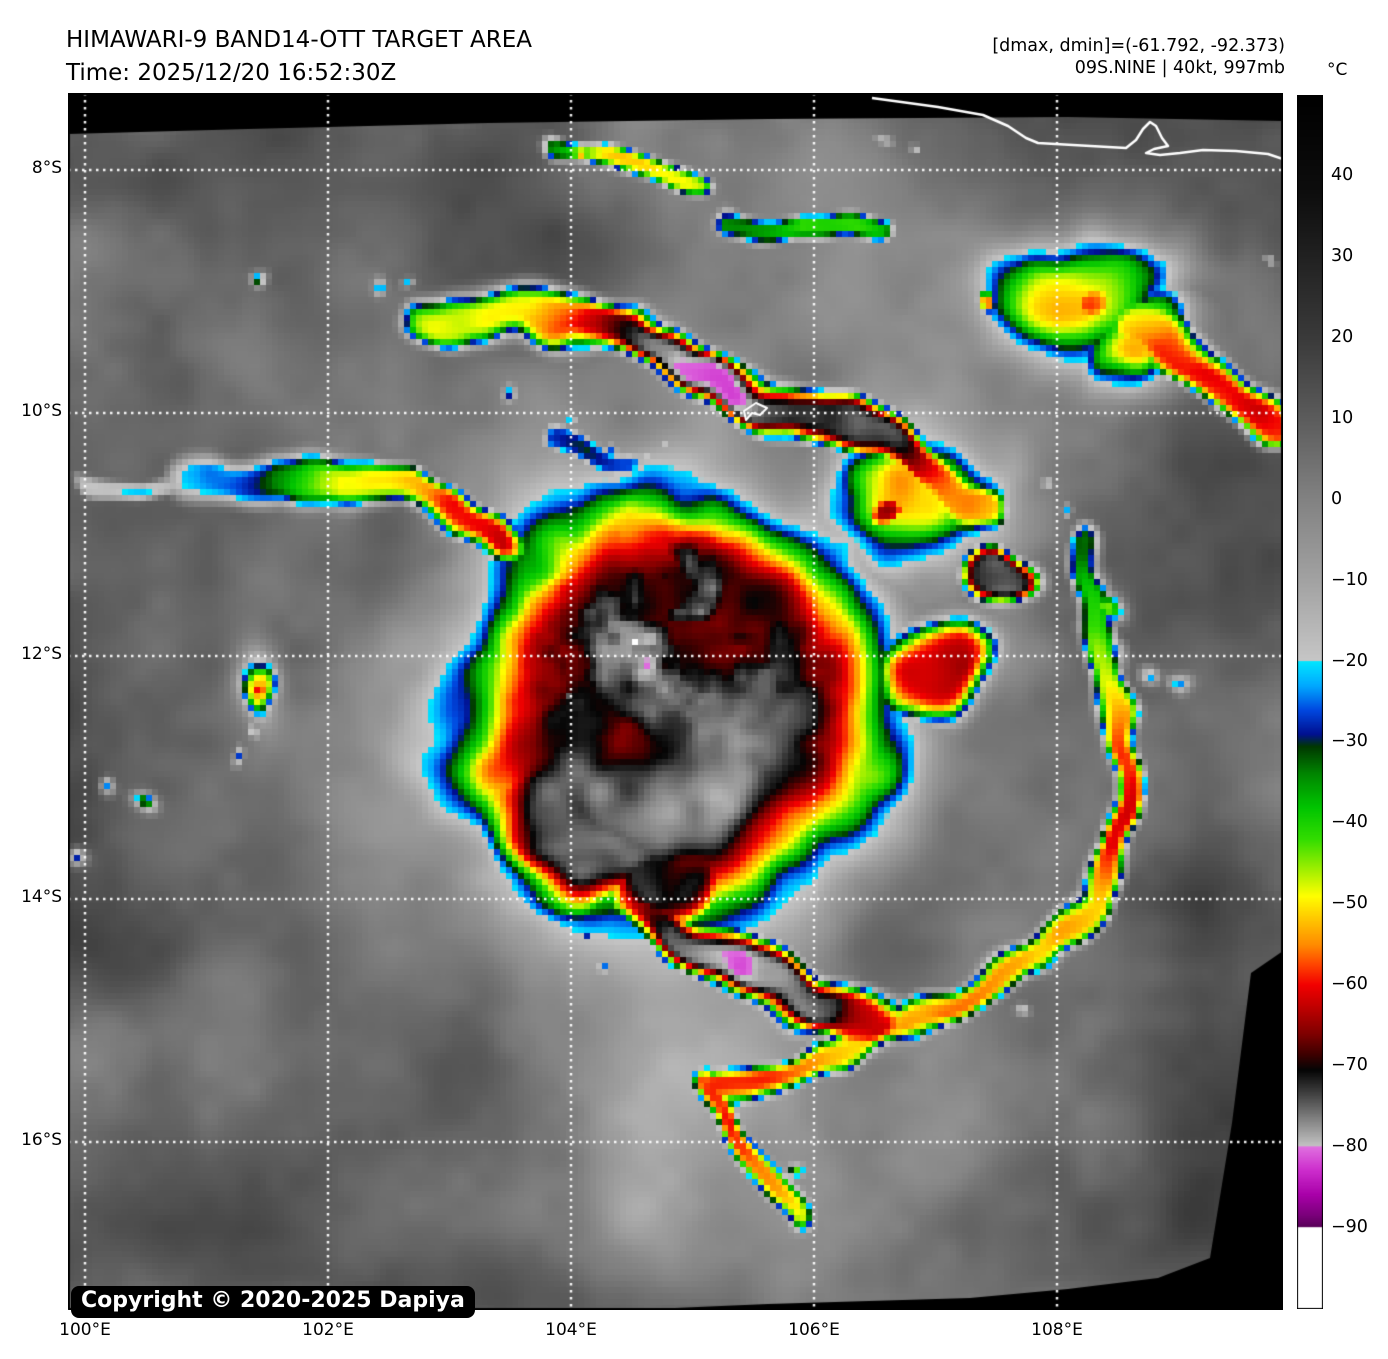 Image resolution: width=1388 pixels, height=1359 pixels. I want to click on colorbar-unit-label: °C, so click(1337, 70).